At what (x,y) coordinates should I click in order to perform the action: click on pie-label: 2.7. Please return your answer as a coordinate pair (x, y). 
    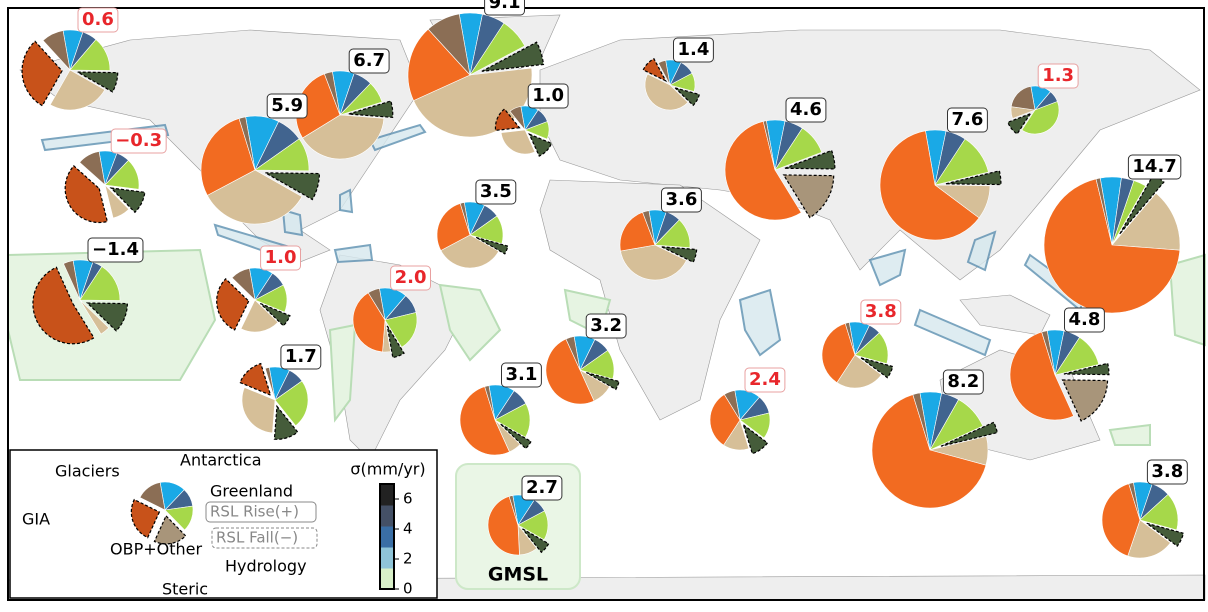
    Looking at the image, I should click on (542, 488).